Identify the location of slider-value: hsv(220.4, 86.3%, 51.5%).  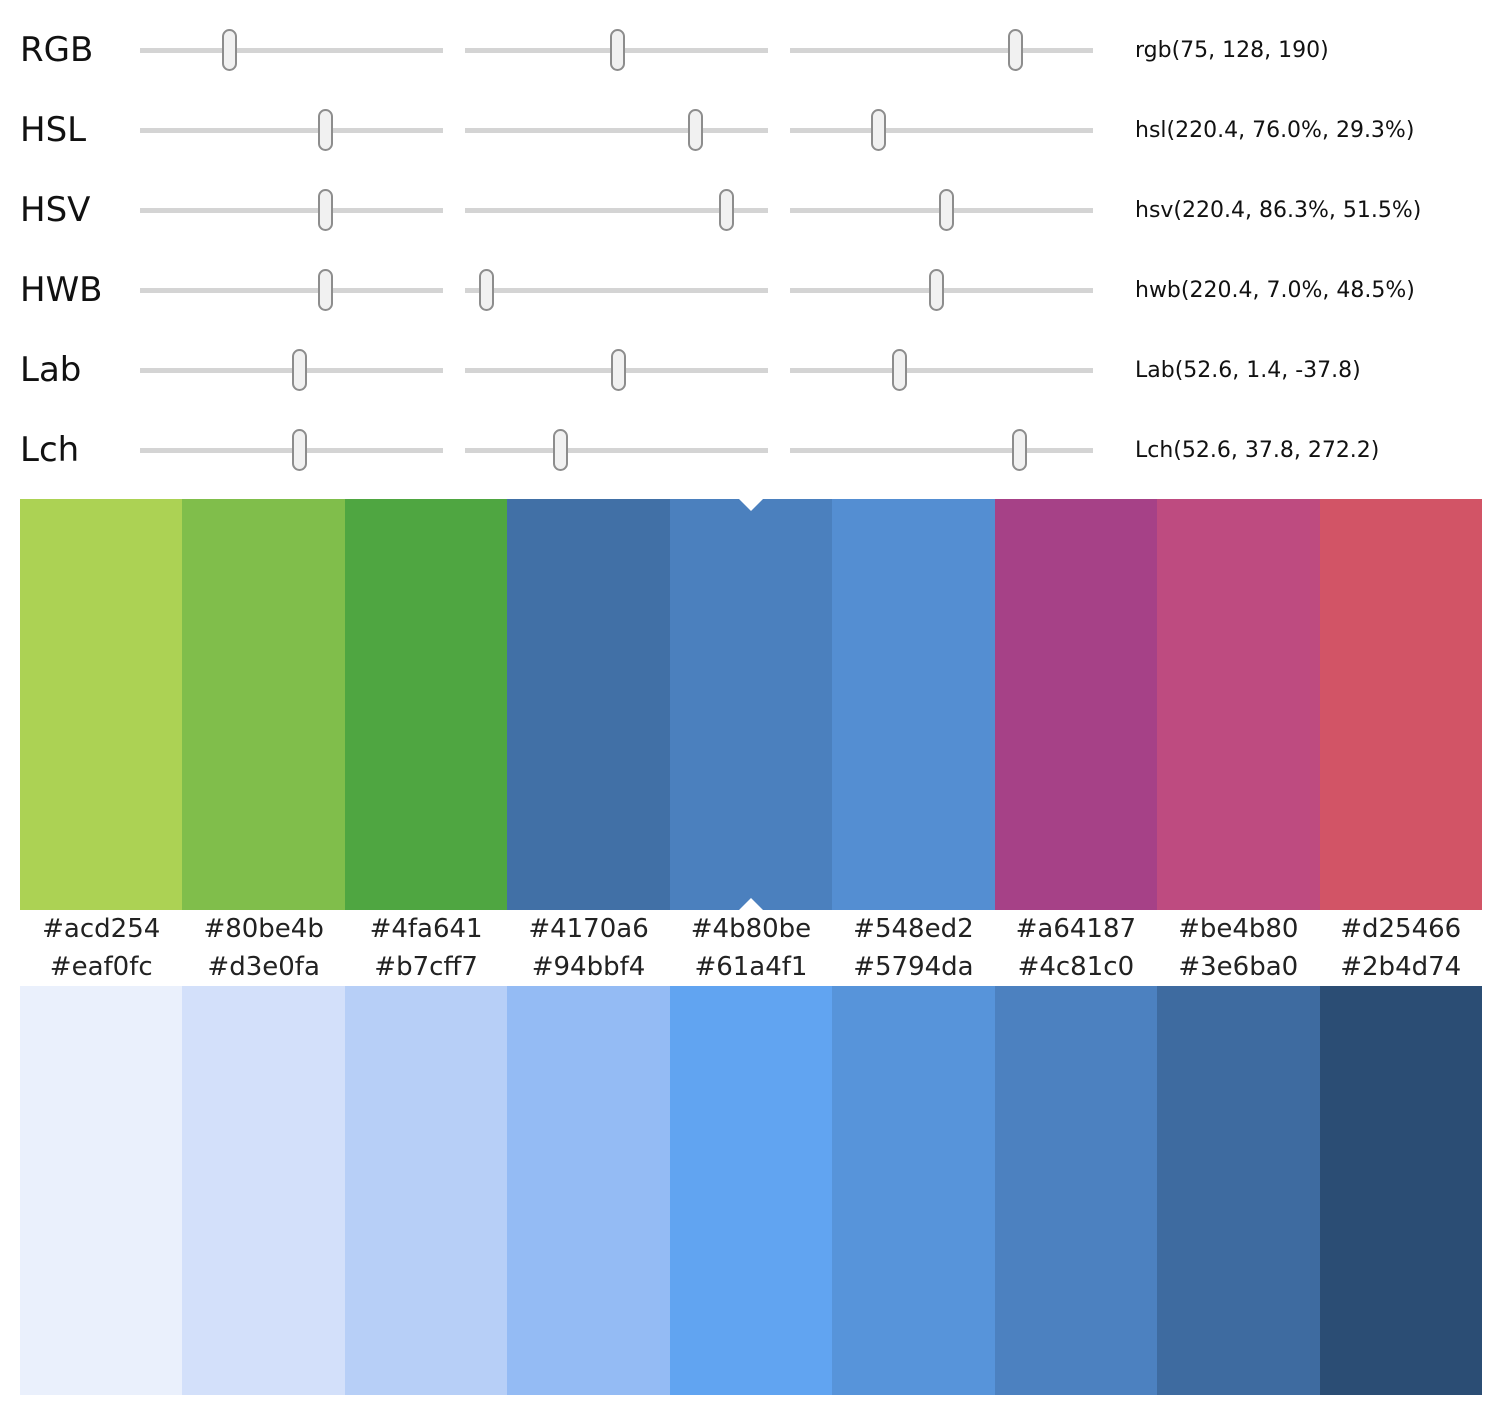
(1278, 210).